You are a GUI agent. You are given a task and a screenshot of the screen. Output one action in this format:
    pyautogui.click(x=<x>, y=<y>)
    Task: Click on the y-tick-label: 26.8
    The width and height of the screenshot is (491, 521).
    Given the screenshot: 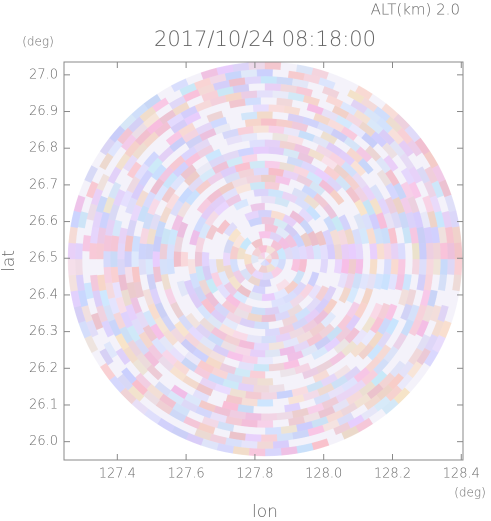 What is the action you would take?
    pyautogui.click(x=43, y=148)
    